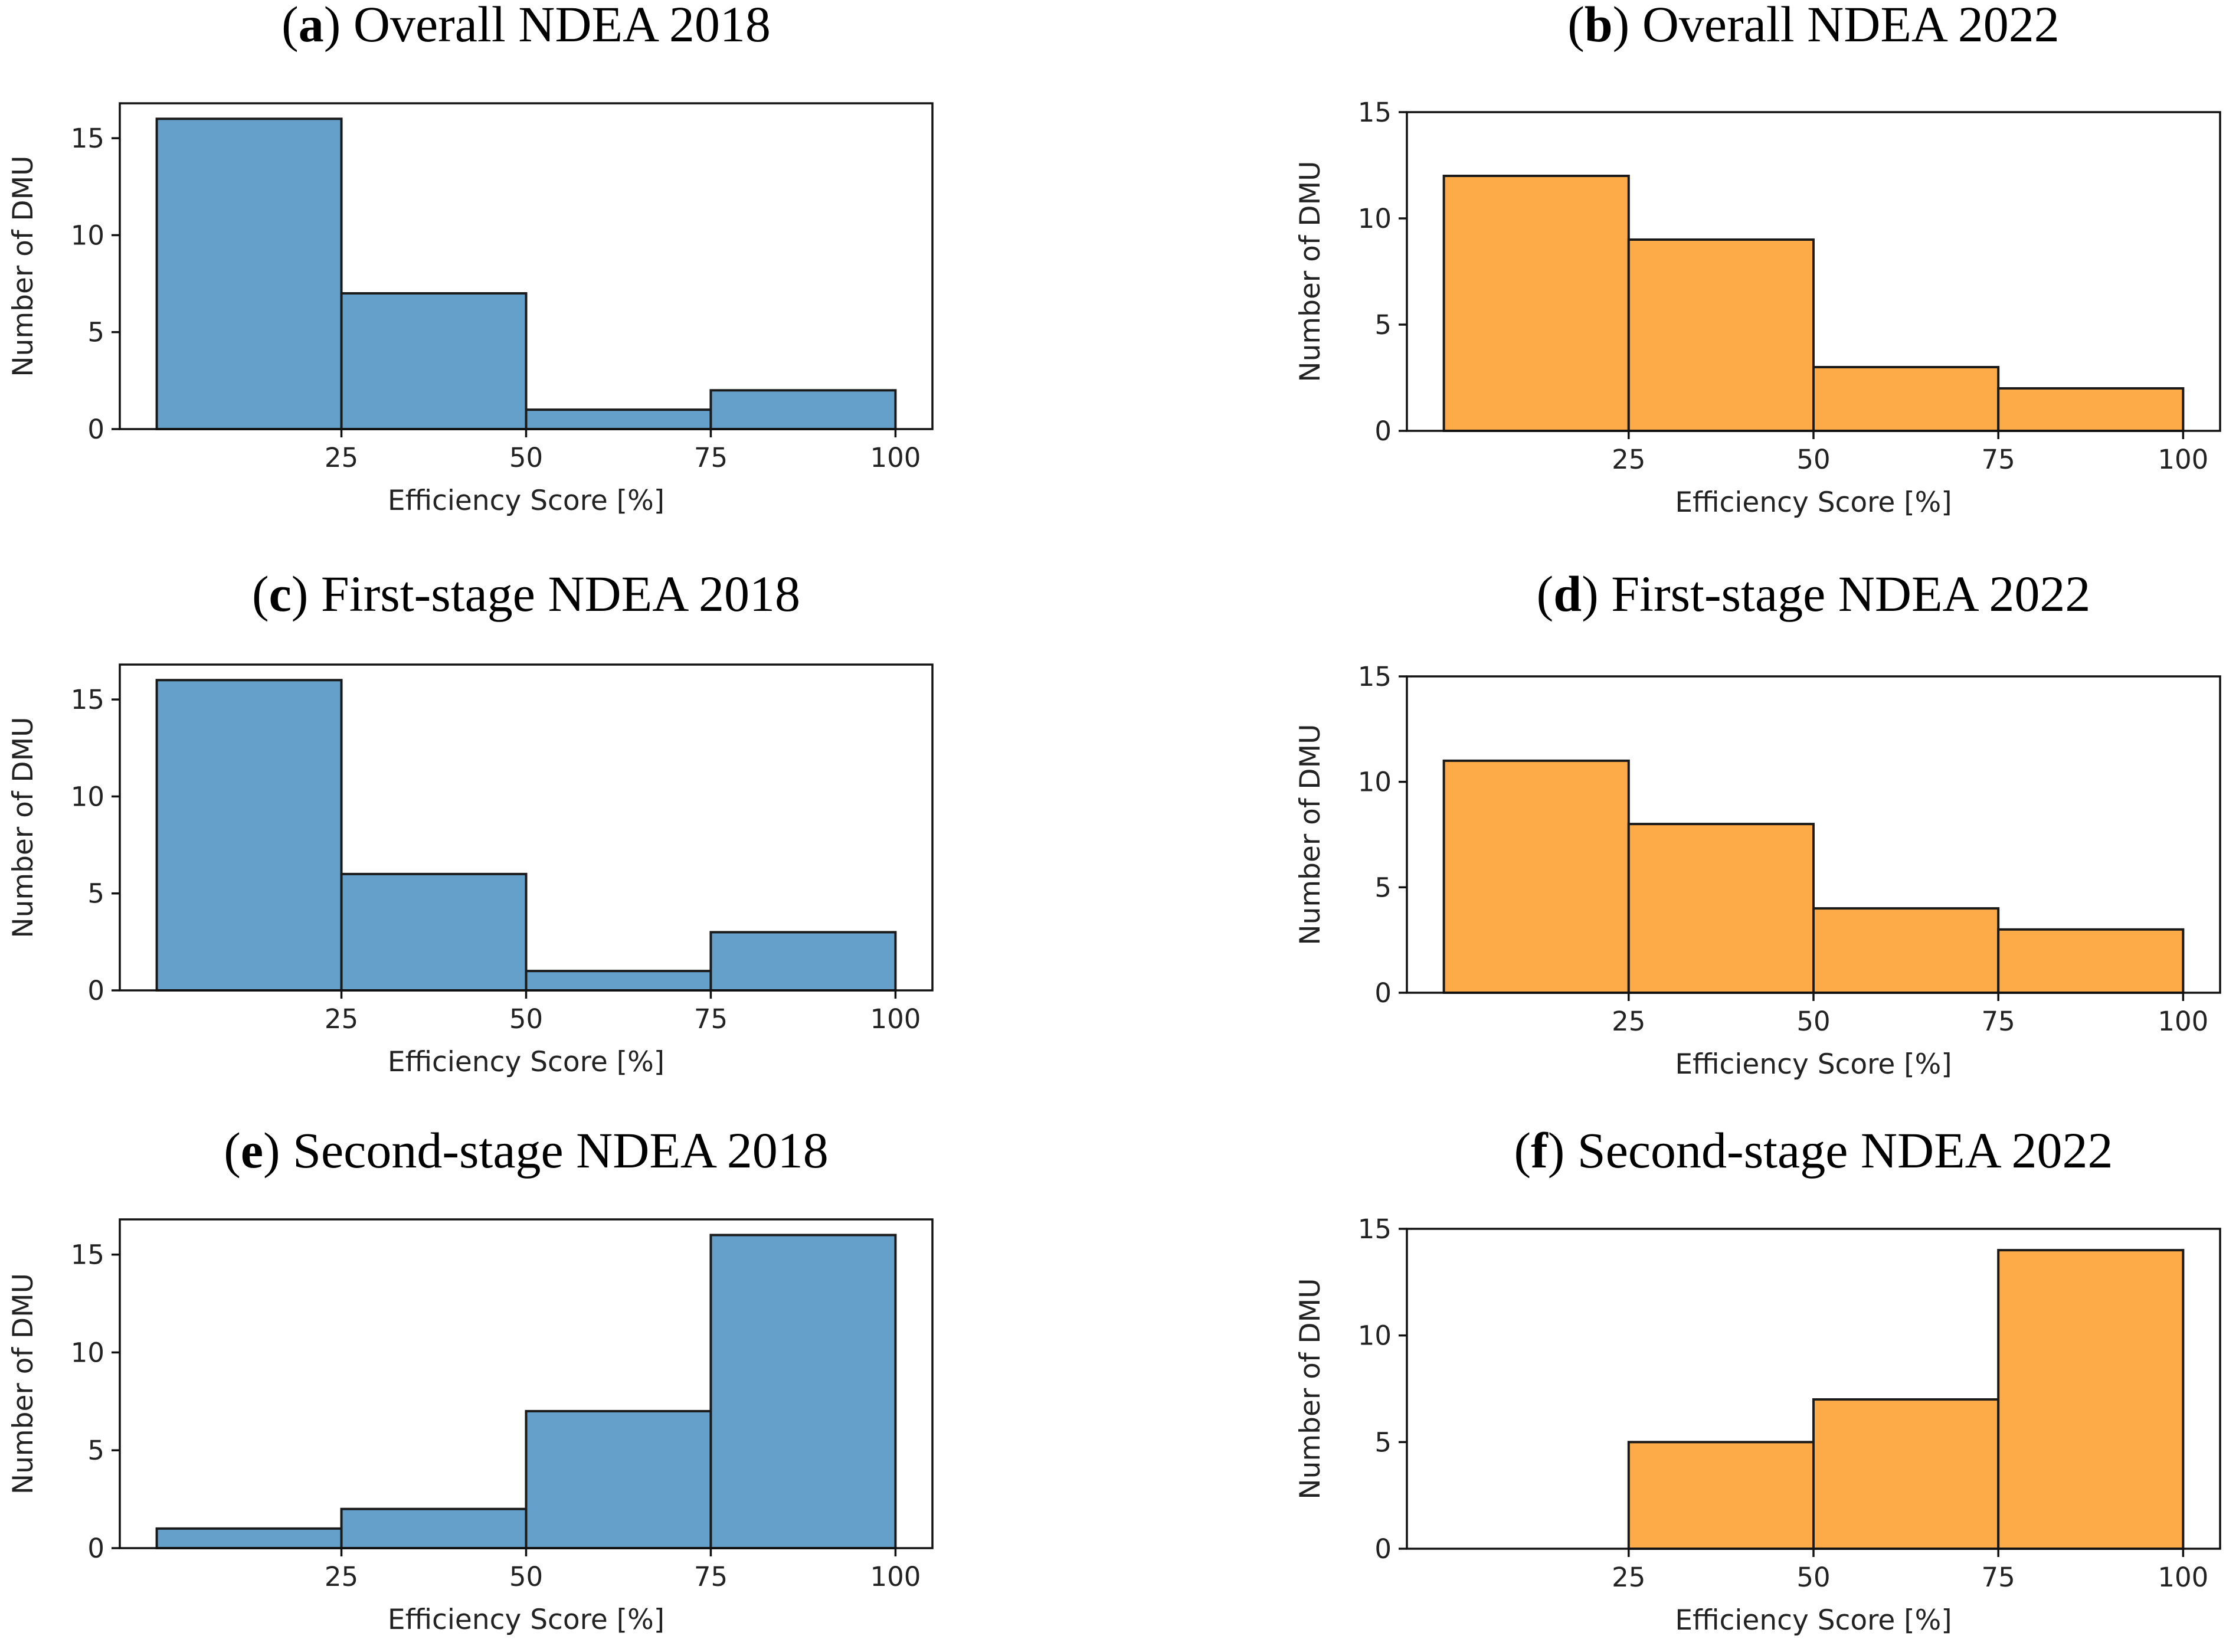 The height and width of the screenshot is (1652, 2226). Describe the element at coordinates (280, 593) in the screenshot. I see `panel-letter: c` at that location.